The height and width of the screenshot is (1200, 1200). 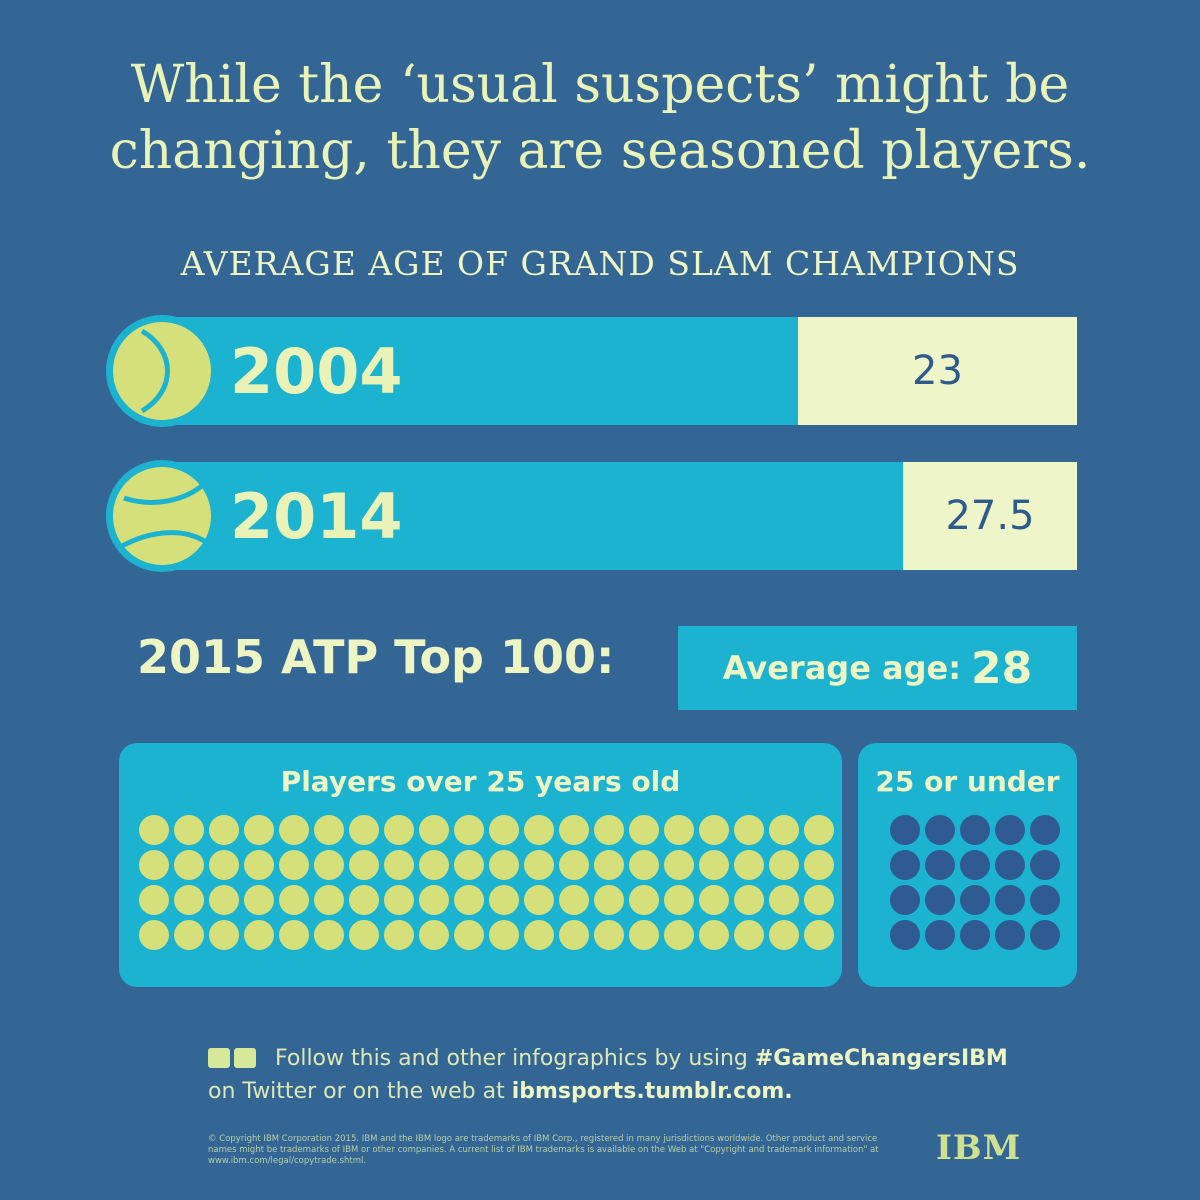 What do you see at coordinates (1002, 668) in the screenshot?
I see `atp-average-age-value: 28` at bounding box center [1002, 668].